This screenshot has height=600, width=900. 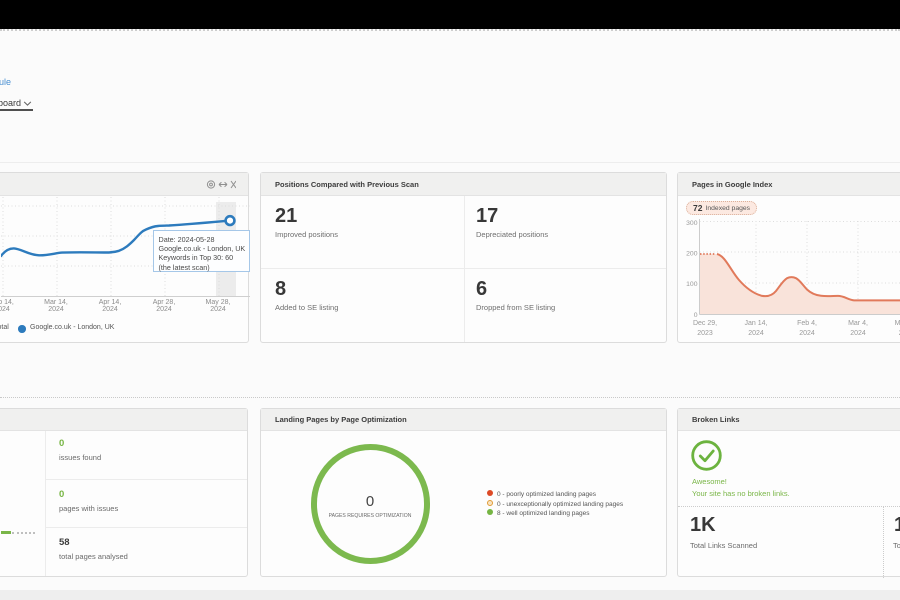 I want to click on svg-text: 100, so click(x=692, y=284).